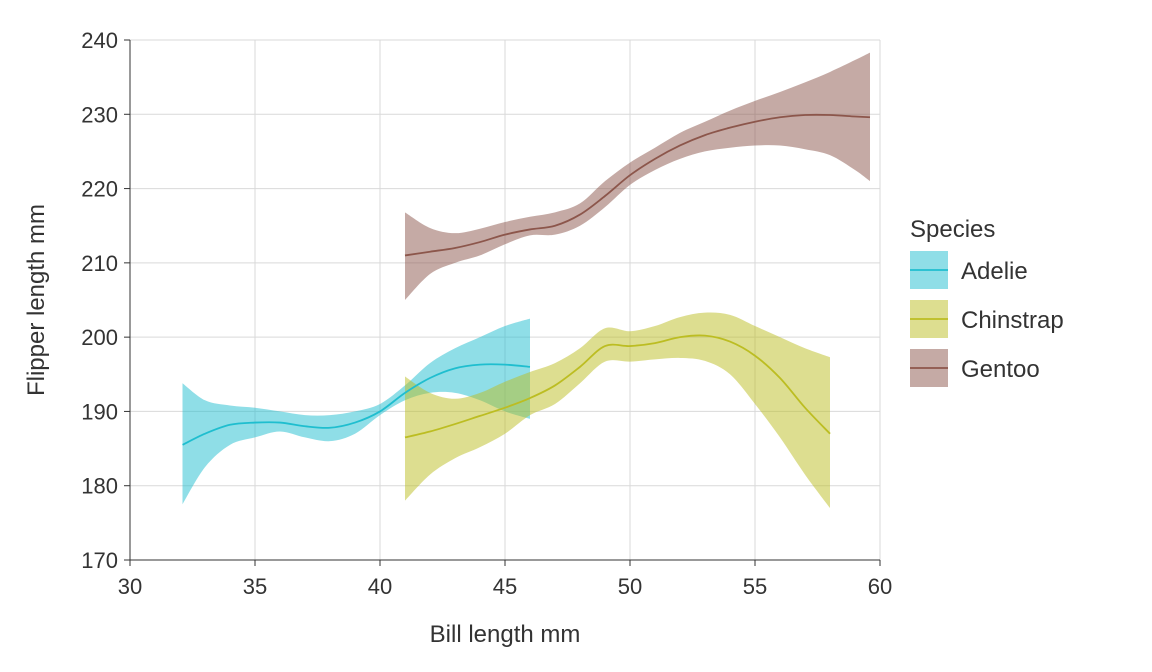 The image size is (1152, 672). I want to click on x-axis-title: Bill length mm, so click(505, 634).